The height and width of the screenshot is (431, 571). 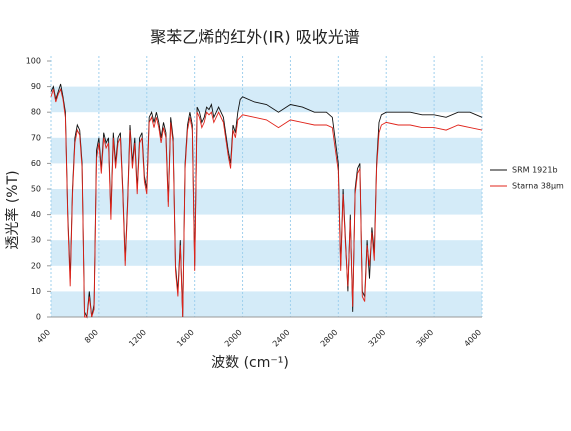 What do you see at coordinates (281, 338) in the screenshot?
I see `x-tick-label: 2400` at bounding box center [281, 338].